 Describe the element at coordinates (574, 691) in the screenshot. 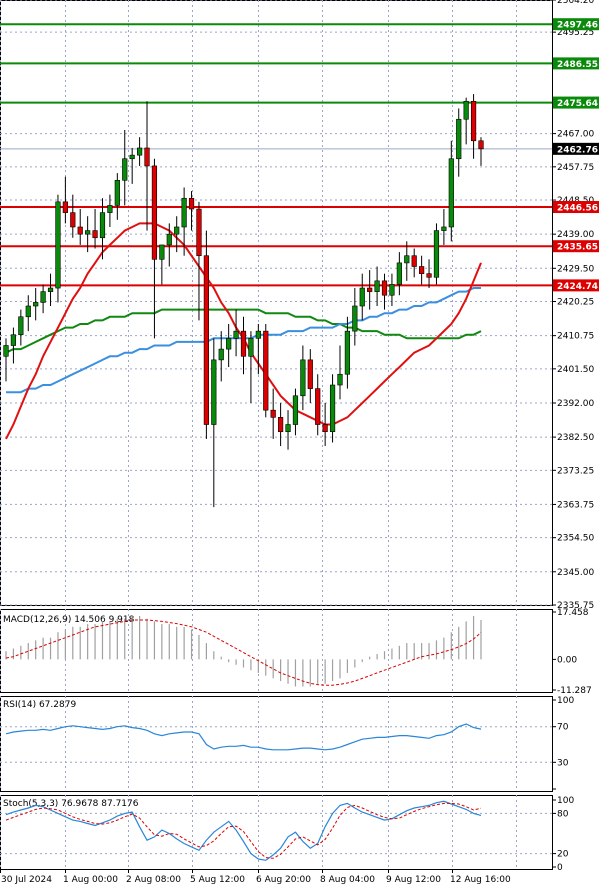

I see `y-tick-label: -11.287` at that location.